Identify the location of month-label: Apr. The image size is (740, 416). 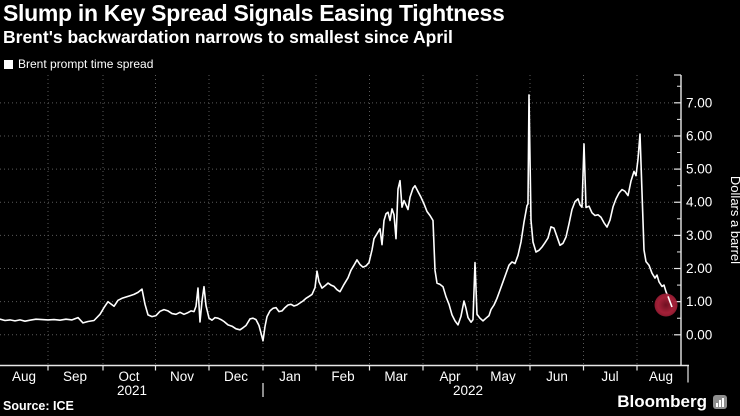
(450, 376).